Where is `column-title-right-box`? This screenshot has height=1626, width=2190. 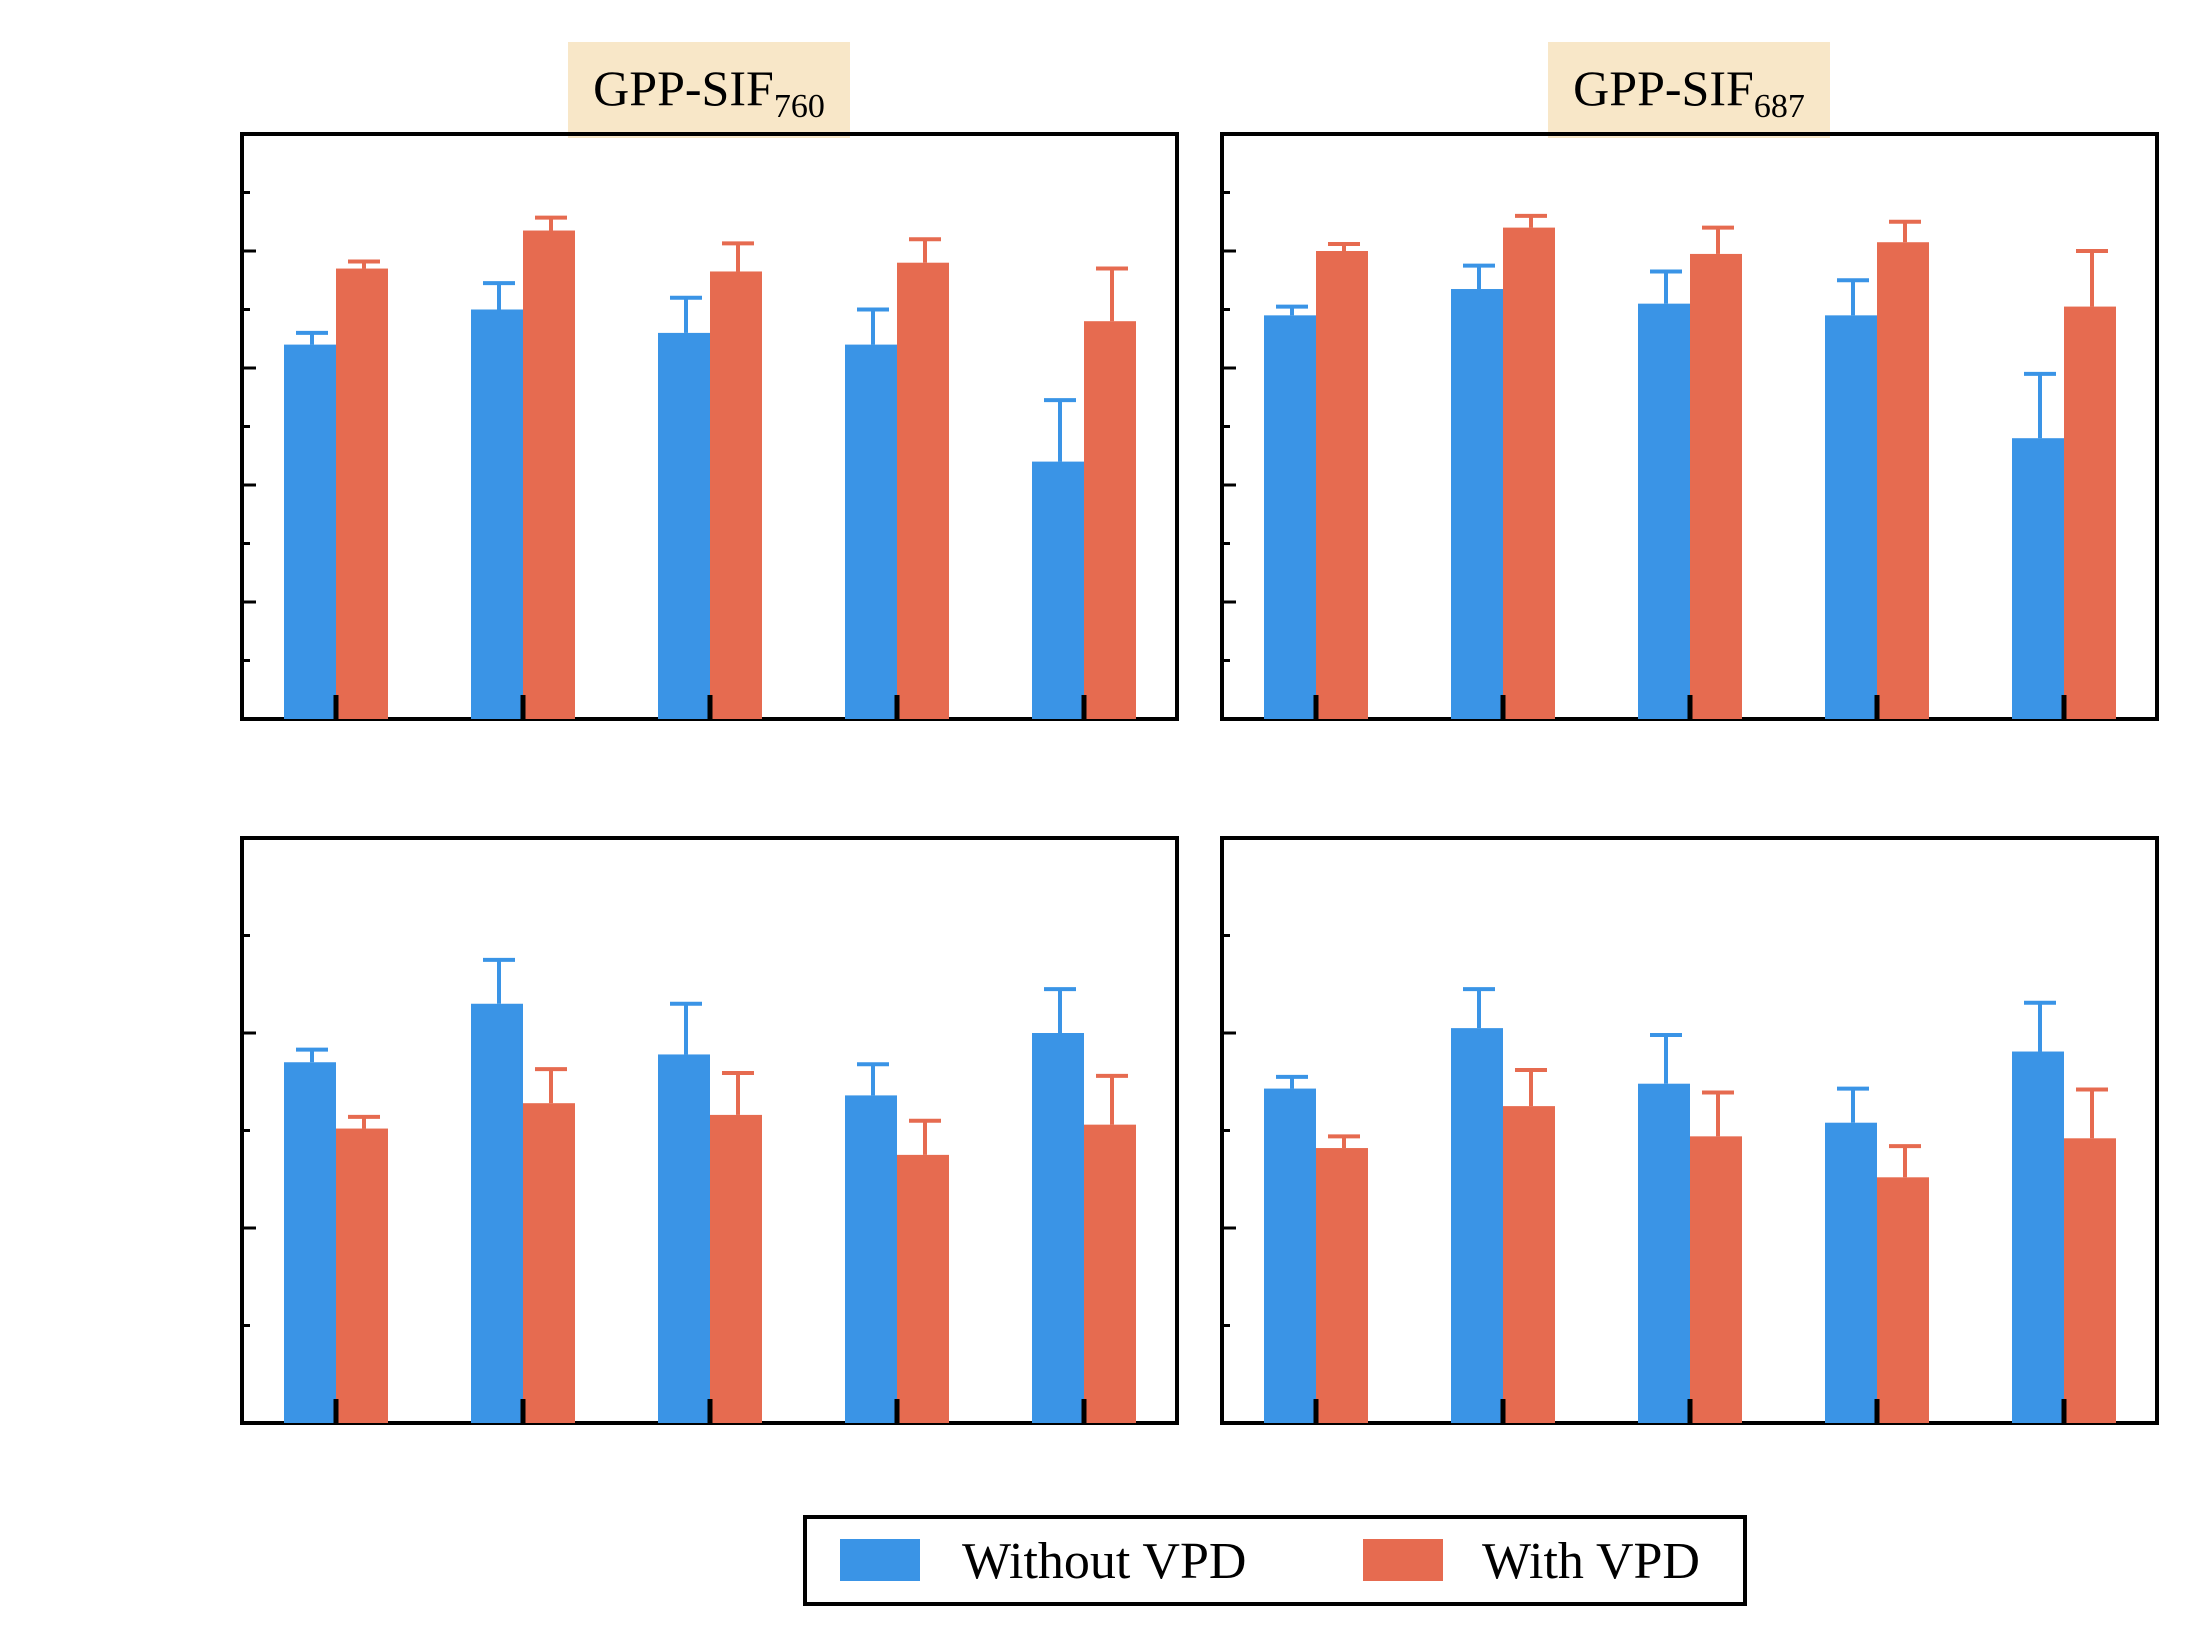
column-title-right-box is located at coordinates (1689, 90).